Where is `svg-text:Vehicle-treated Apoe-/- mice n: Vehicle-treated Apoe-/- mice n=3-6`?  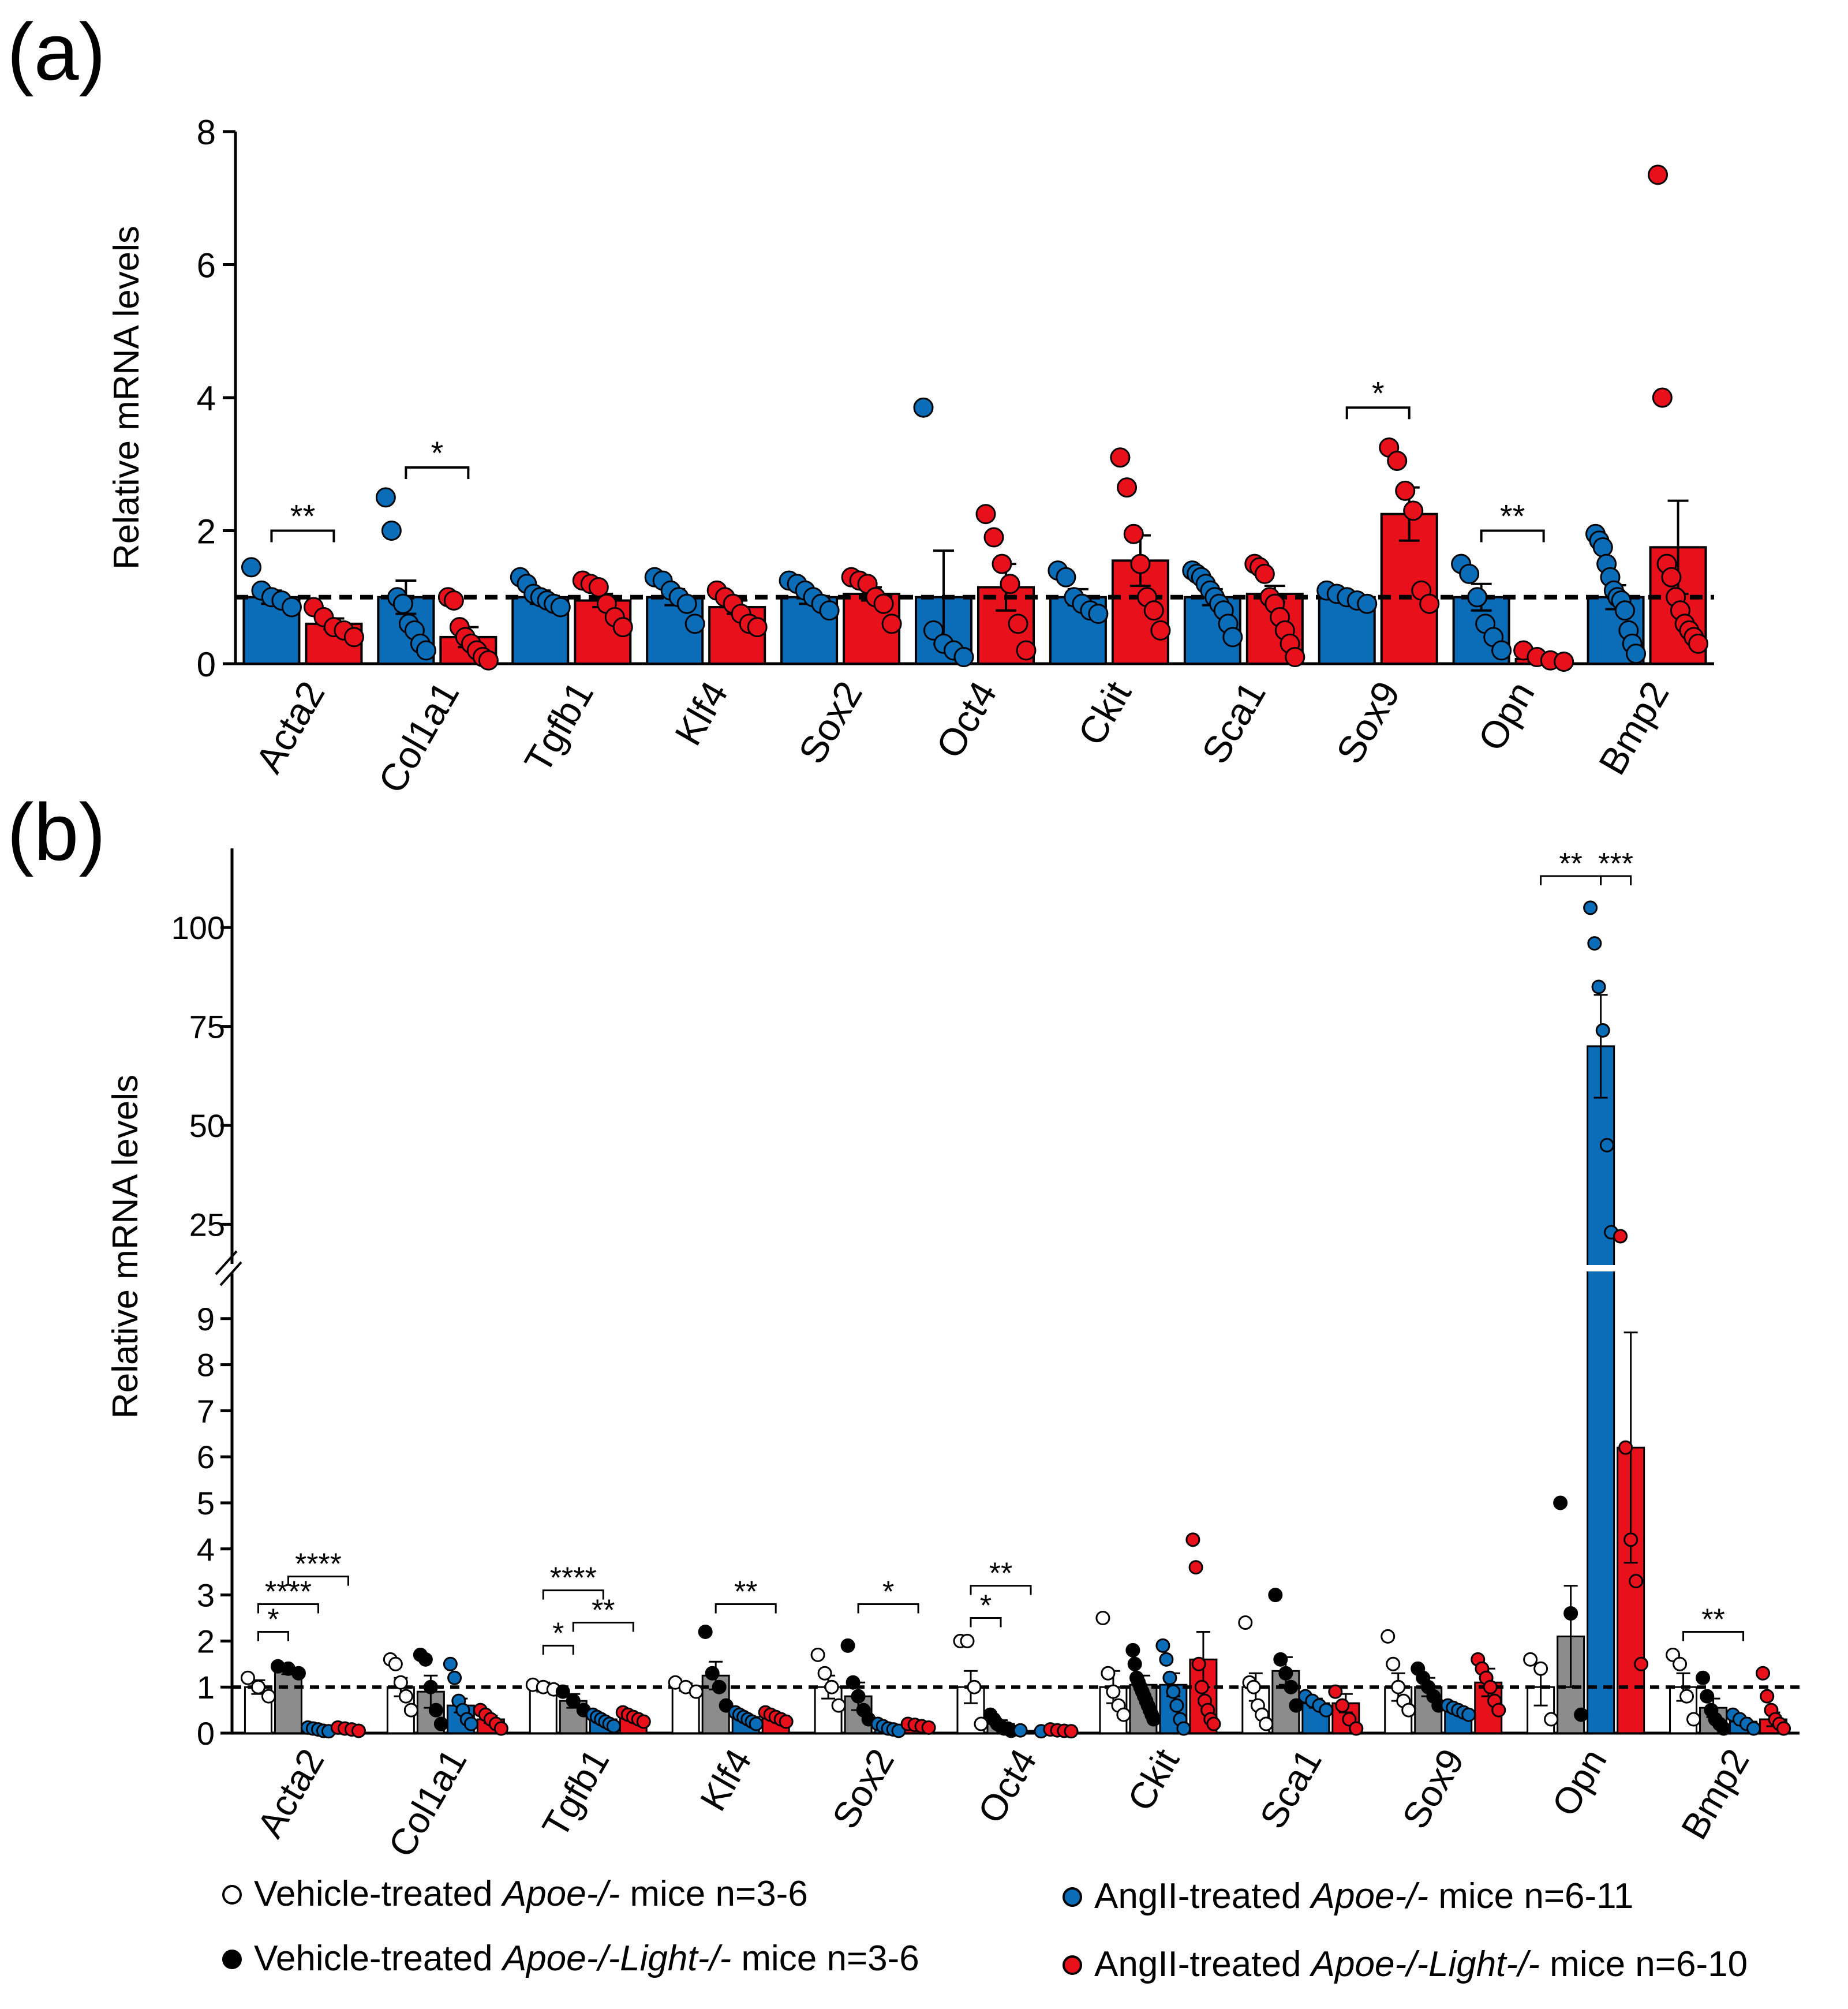 svg-text:Vehicle-treated Apoe-/- mice n: Vehicle-treated Apoe-/- mice n=3-6 is located at coordinates (531, 1894).